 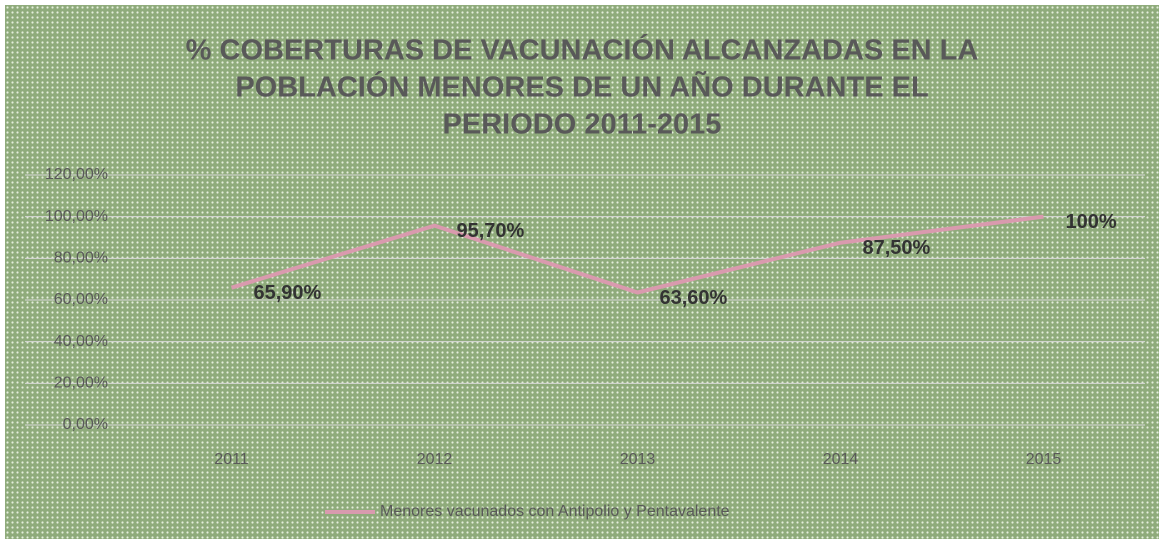 What do you see at coordinates (76, 174) in the screenshot?
I see `y-tick-label: 120,00%` at bounding box center [76, 174].